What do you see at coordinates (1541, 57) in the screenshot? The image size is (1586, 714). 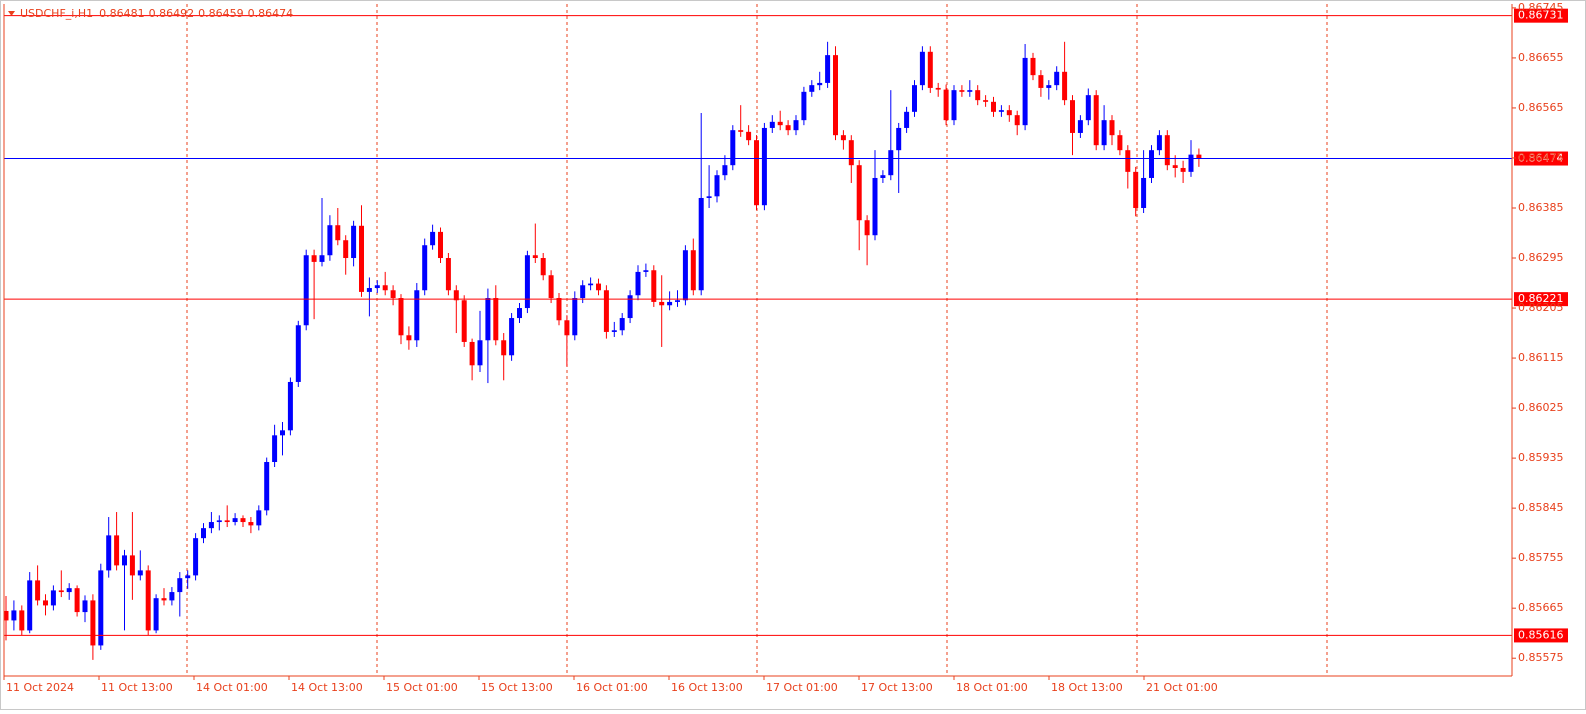 I see `y-tick-label: 0.86655` at bounding box center [1541, 57].